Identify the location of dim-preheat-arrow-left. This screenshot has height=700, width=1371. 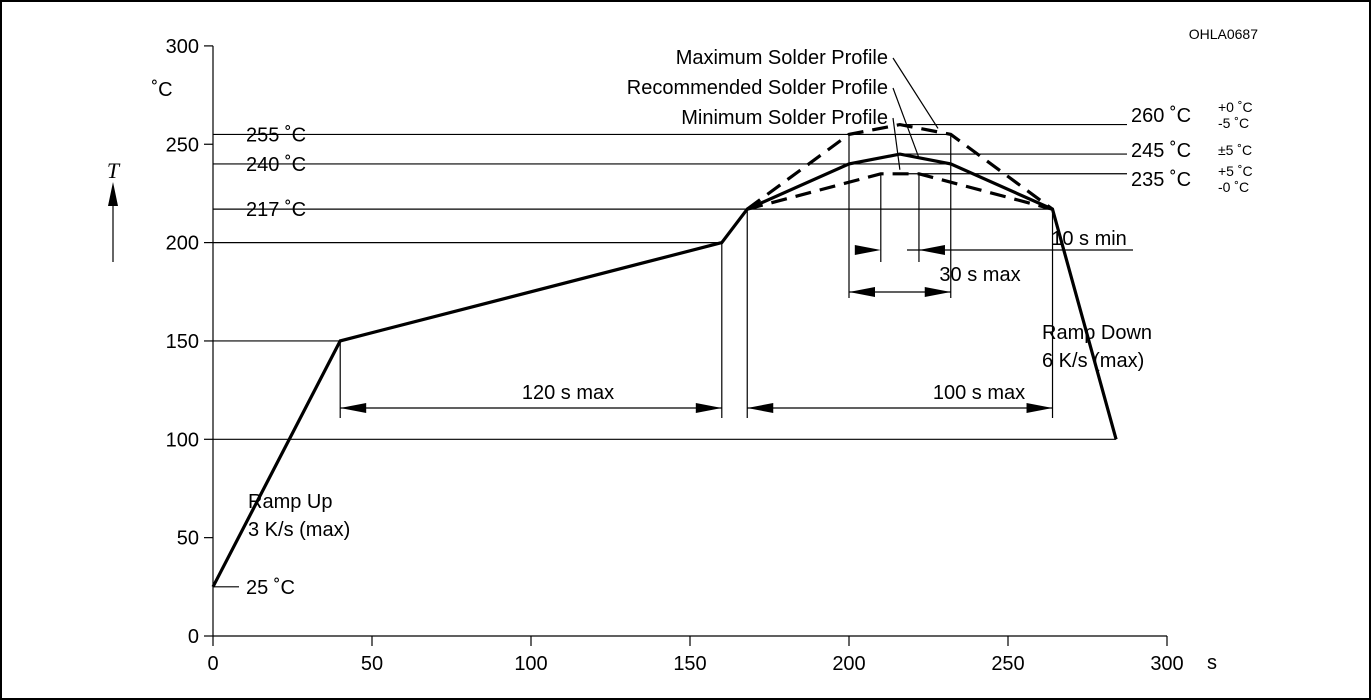
(353, 408).